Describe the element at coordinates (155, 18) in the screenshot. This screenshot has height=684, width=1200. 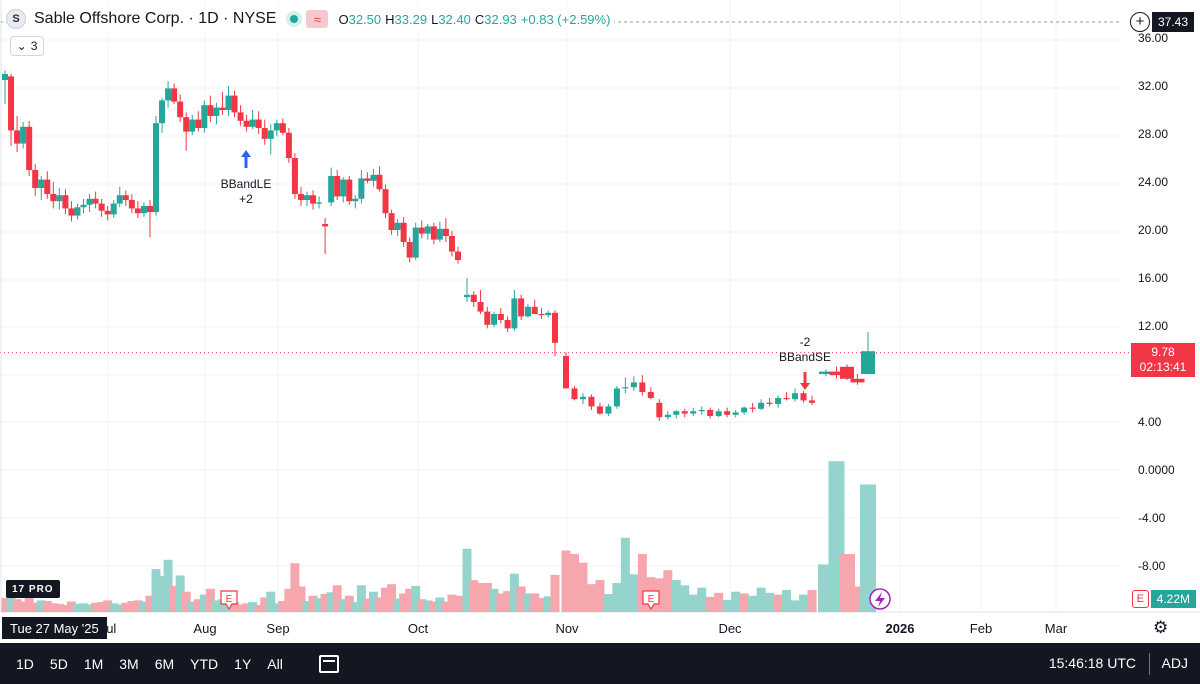
I see `symbol-title: Sable Offshore Corp. · 1D · NYSE` at that location.